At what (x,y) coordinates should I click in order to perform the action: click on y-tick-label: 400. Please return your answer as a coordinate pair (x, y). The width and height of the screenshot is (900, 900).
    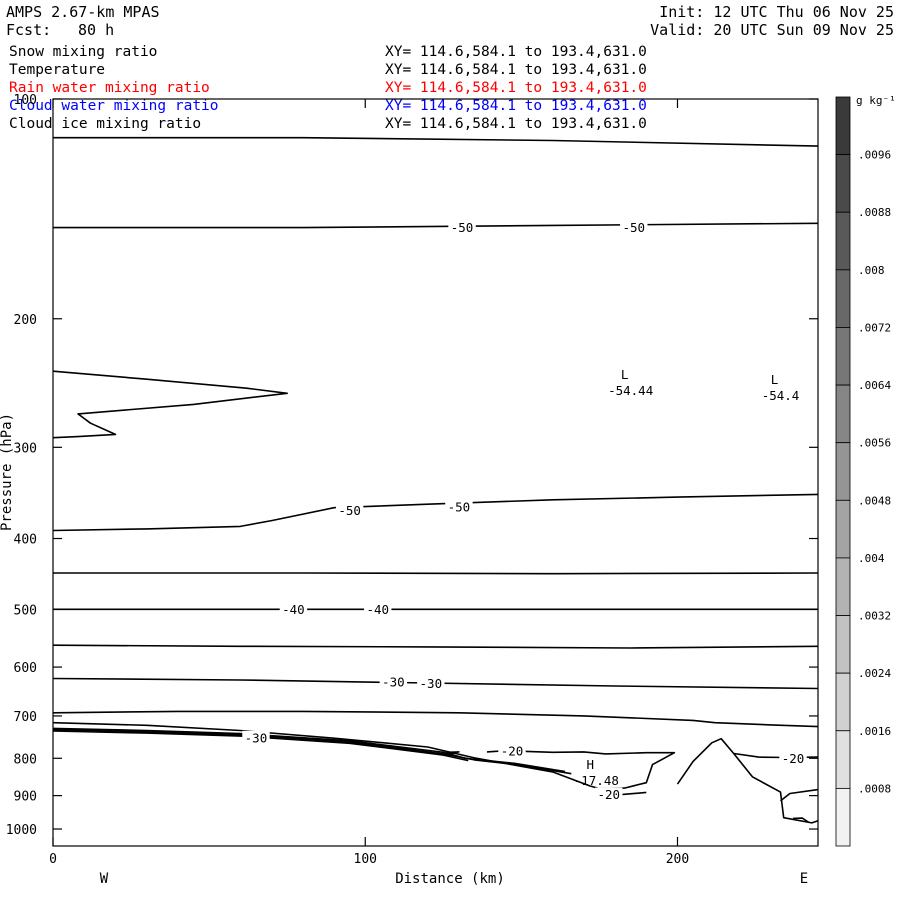
    Looking at the image, I should click on (25, 540).